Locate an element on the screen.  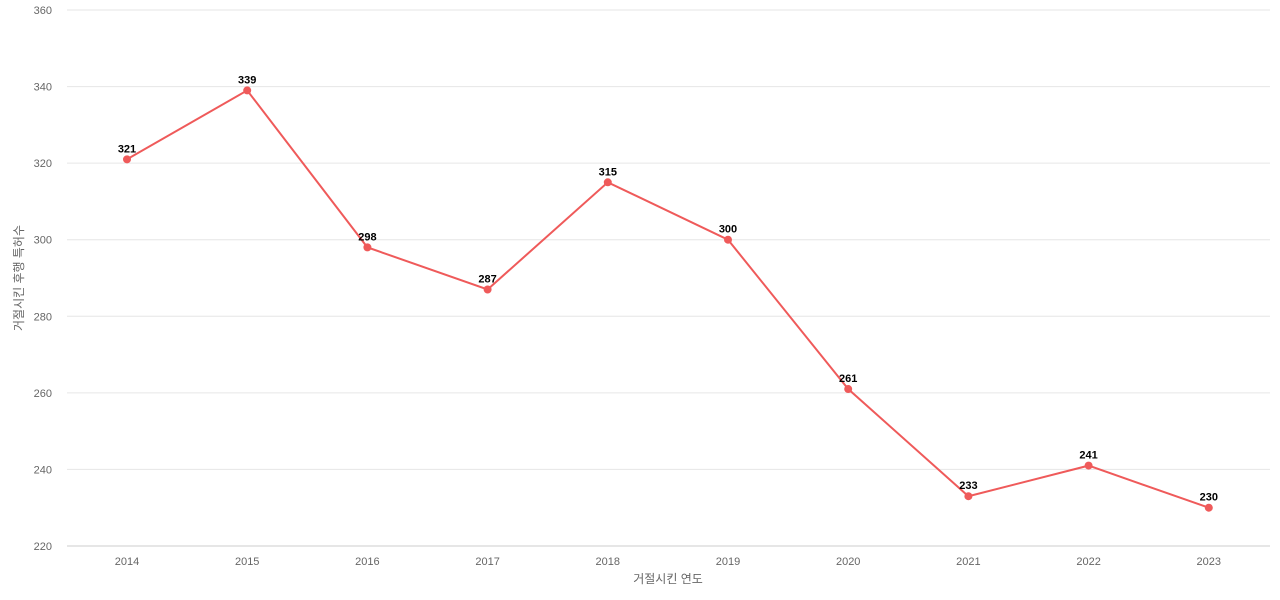
y-tick-label: 260 is located at coordinates (43, 394).